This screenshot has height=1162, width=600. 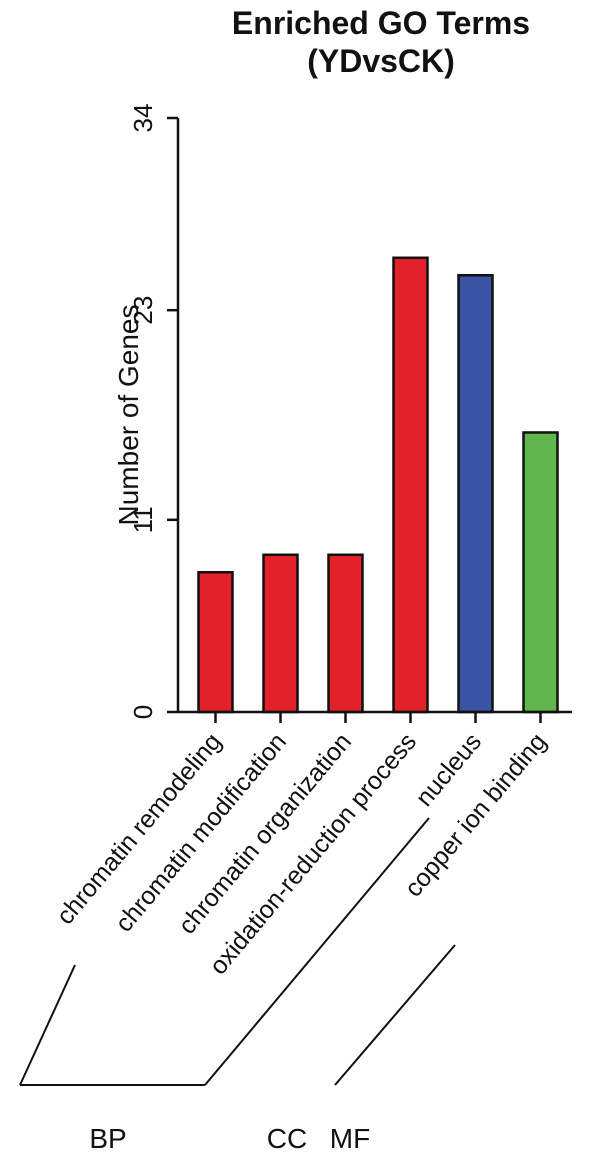 What do you see at coordinates (378, 717) in the screenshot?
I see `x-axis-ticks-group` at bounding box center [378, 717].